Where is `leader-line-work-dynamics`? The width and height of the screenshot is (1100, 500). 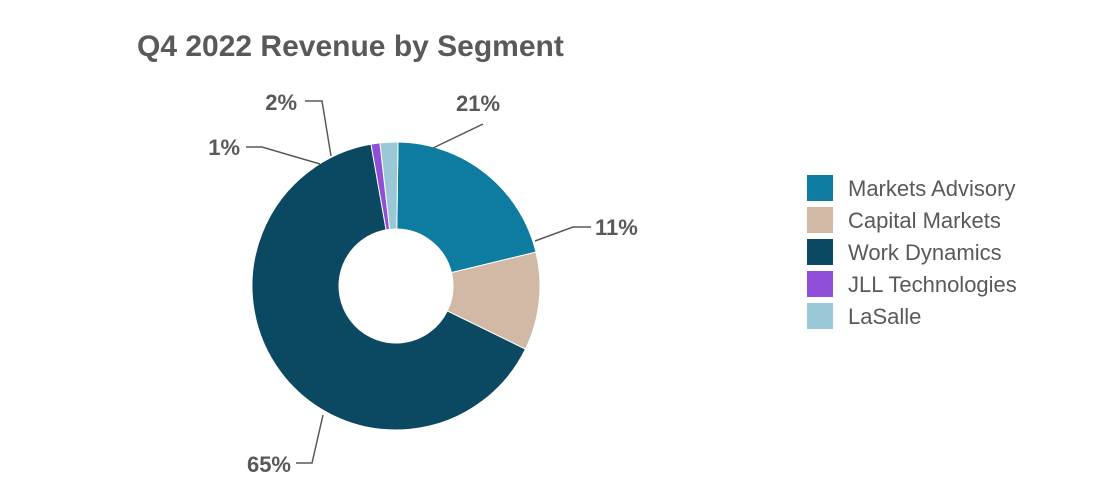
leader-line-work-dynamics is located at coordinates (310, 439).